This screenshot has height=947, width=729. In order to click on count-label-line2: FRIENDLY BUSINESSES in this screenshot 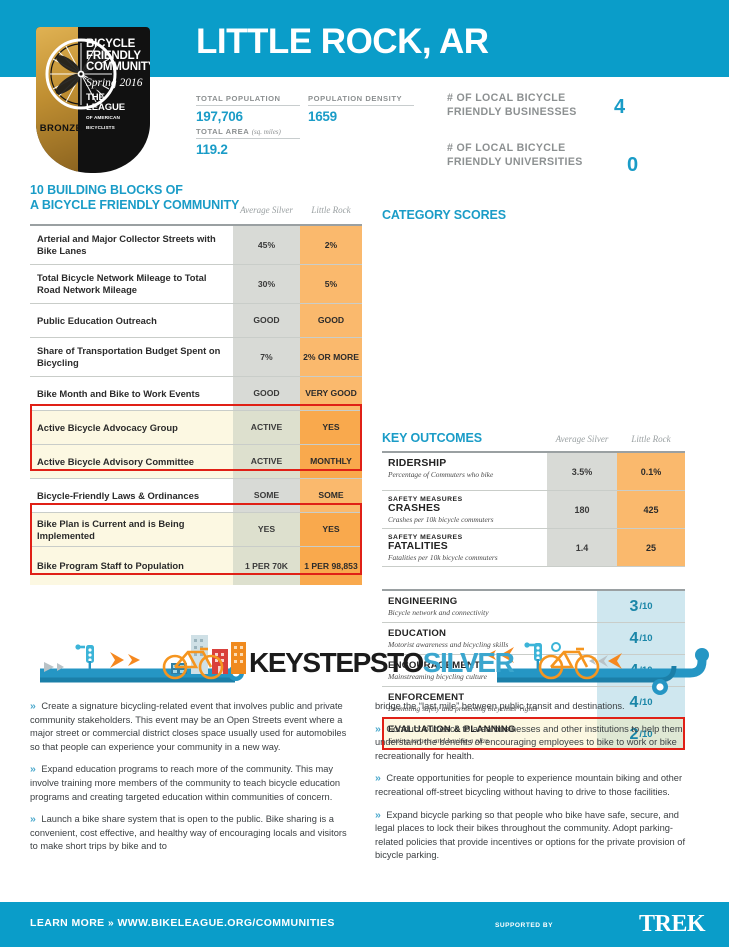, I will do `click(512, 111)`.